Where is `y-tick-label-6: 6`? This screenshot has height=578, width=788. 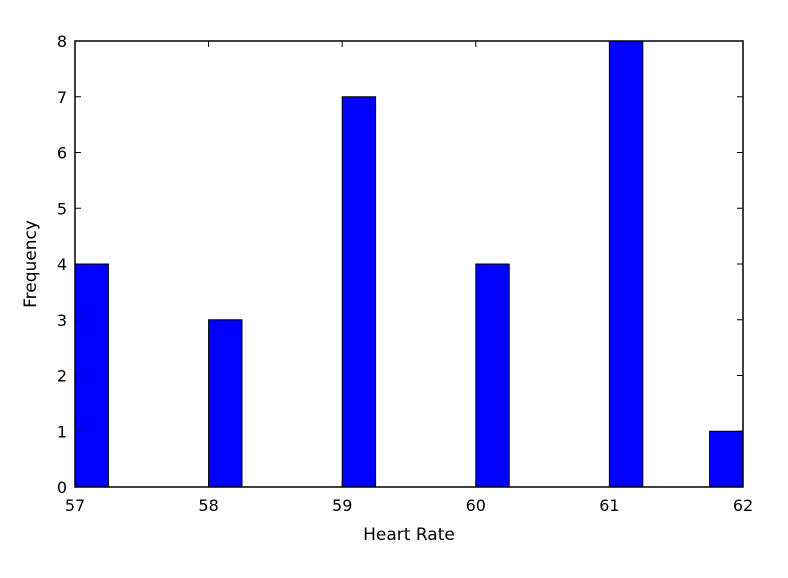
y-tick-label-6: 6 is located at coordinates (62, 153).